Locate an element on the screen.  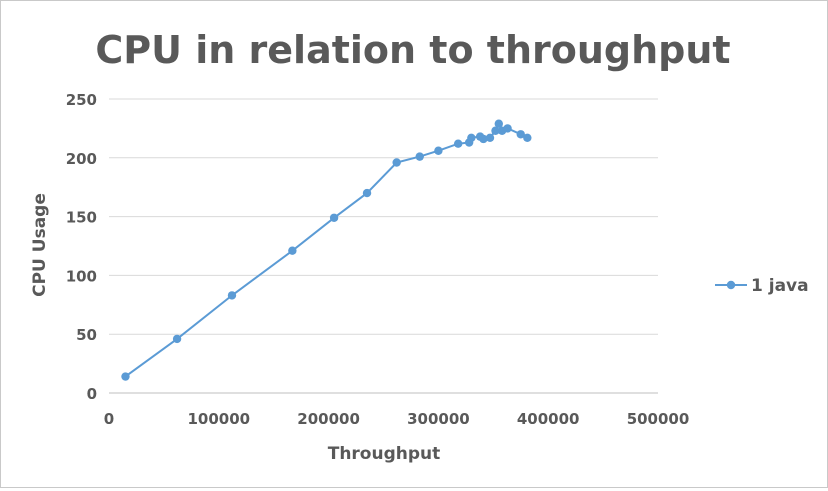
y-axis-ticks: 0 50 100 150 200 250 is located at coordinates (81, 247).